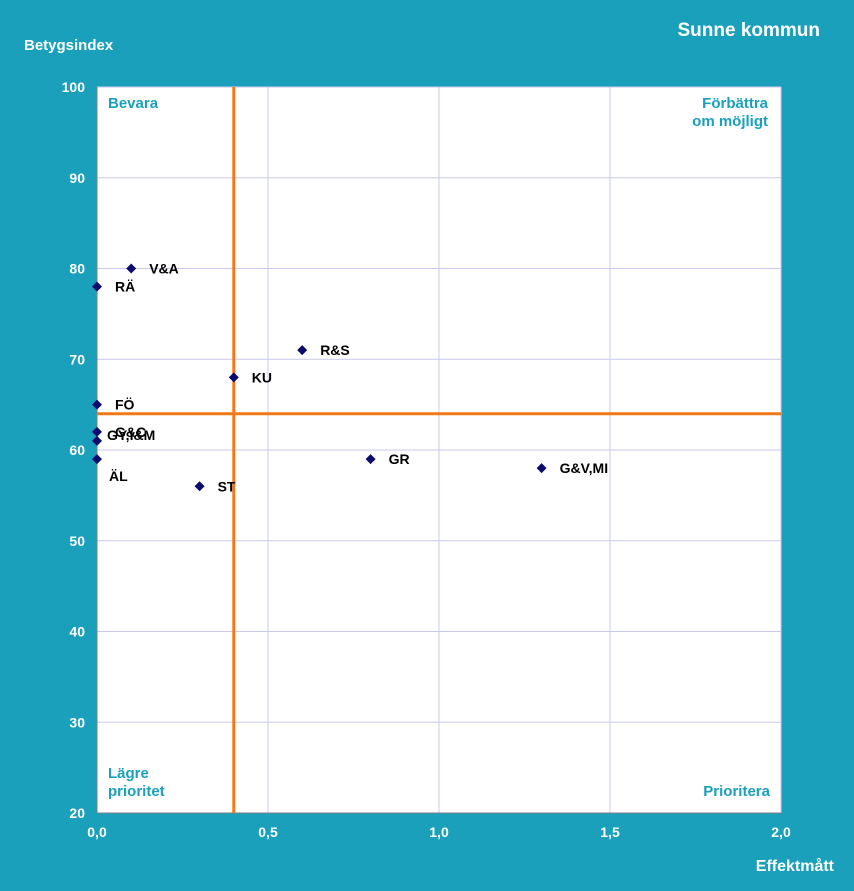 The height and width of the screenshot is (891, 854). What do you see at coordinates (610, 832) in the screenshot?
I see `x-tick-label: 1,5` at bounding box center [610, 832].